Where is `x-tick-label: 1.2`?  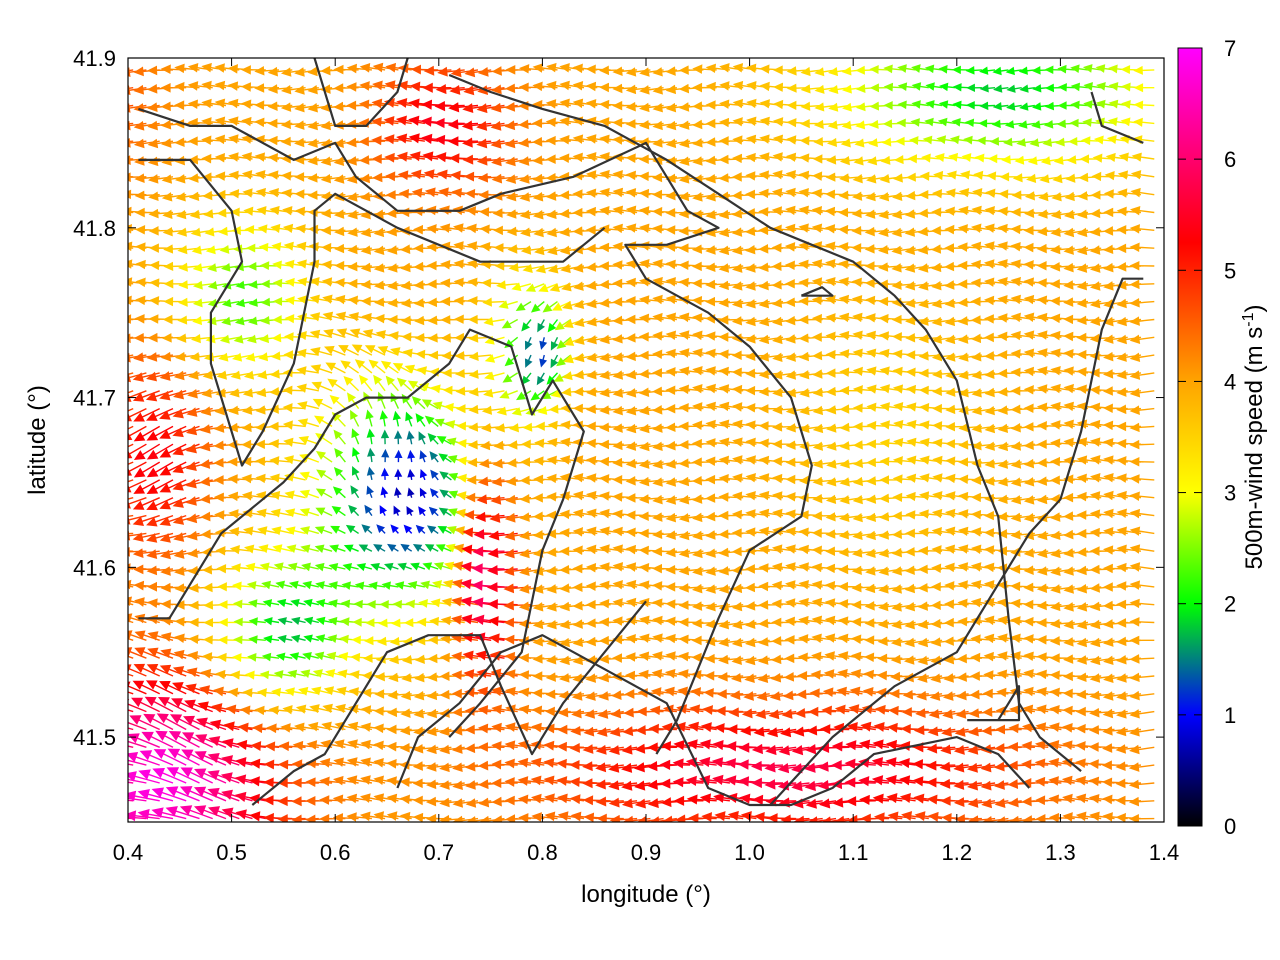
x-tick-label: 1.2 is located at coordinates (957, 852).